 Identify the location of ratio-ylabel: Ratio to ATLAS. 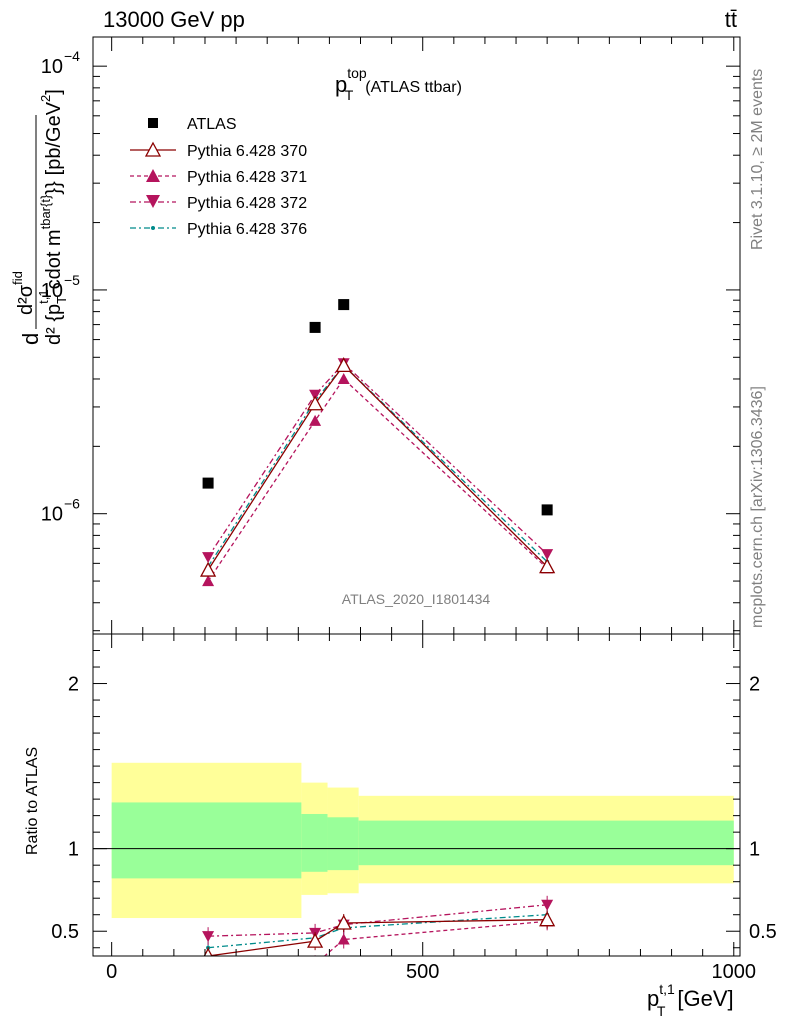
(32, 801).